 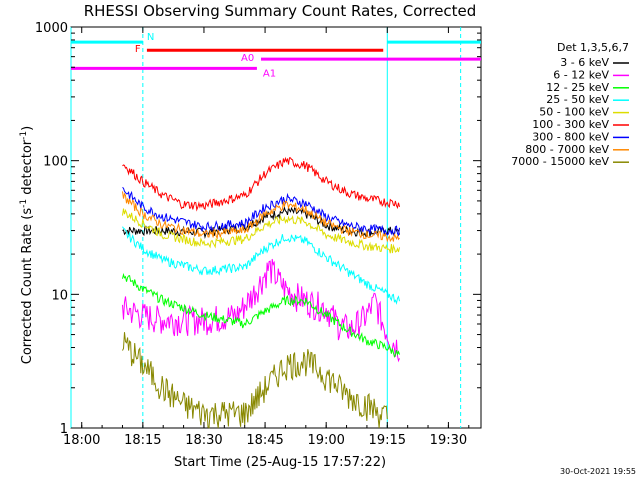 What do you see at coordinates (138, 49) in the screenshot?
I see `status-bar-label: F` at bounding box center [138, 49].